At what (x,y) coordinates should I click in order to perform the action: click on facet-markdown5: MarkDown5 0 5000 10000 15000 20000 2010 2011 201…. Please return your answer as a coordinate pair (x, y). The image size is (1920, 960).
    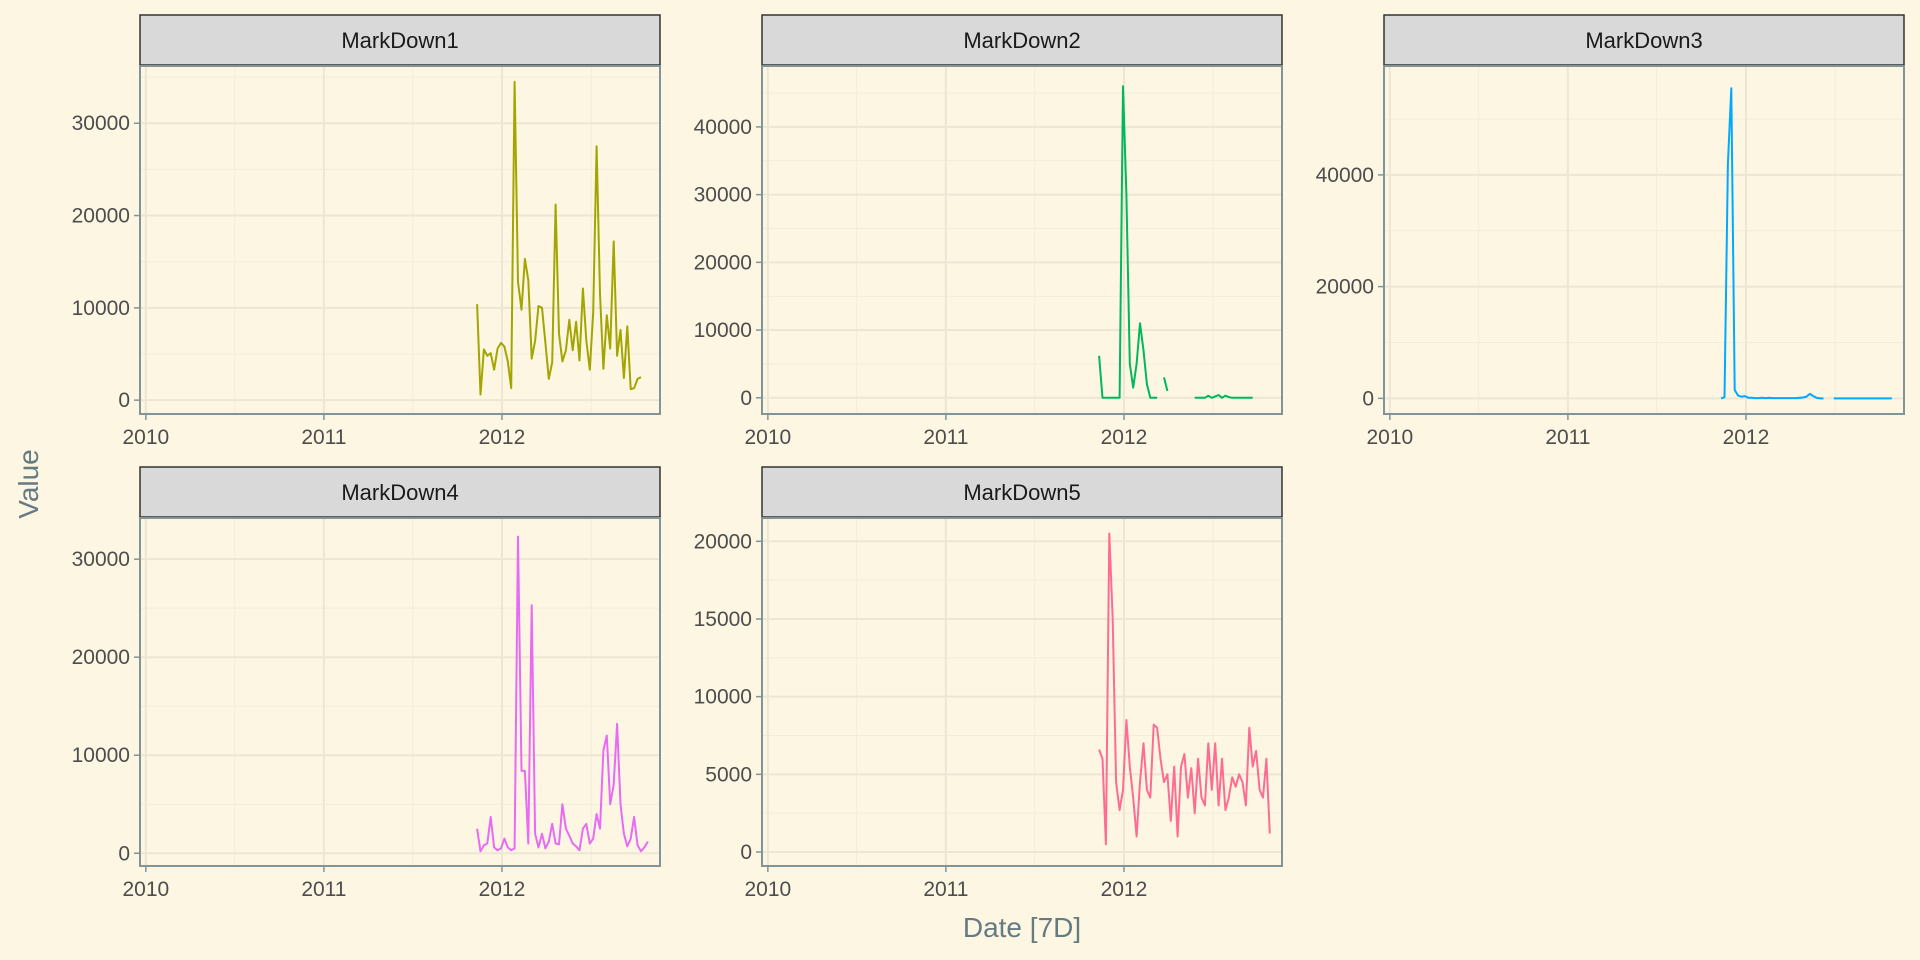
    Looking at the image, I should click on (988, 683).